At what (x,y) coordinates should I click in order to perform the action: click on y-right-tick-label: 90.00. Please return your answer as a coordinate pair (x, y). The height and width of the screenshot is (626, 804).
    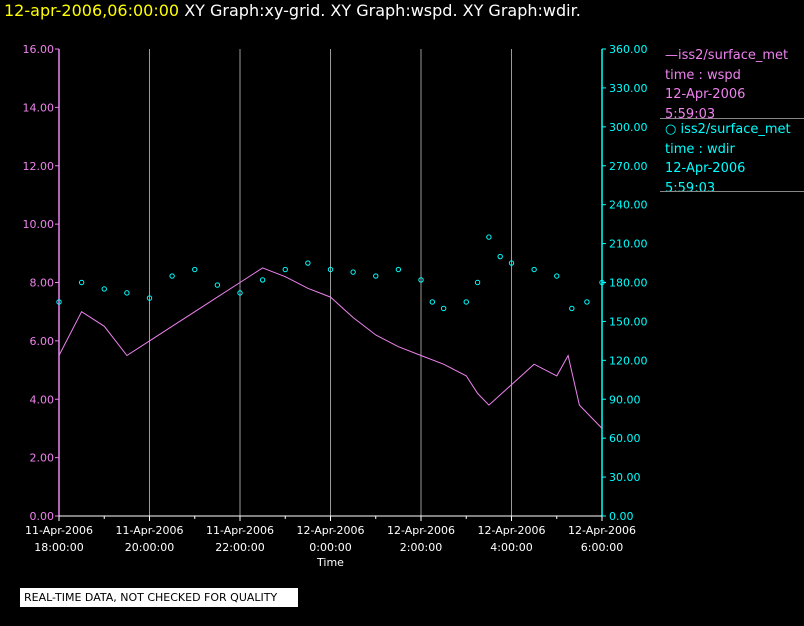
    Looking at the image, I should click on (625, 399).